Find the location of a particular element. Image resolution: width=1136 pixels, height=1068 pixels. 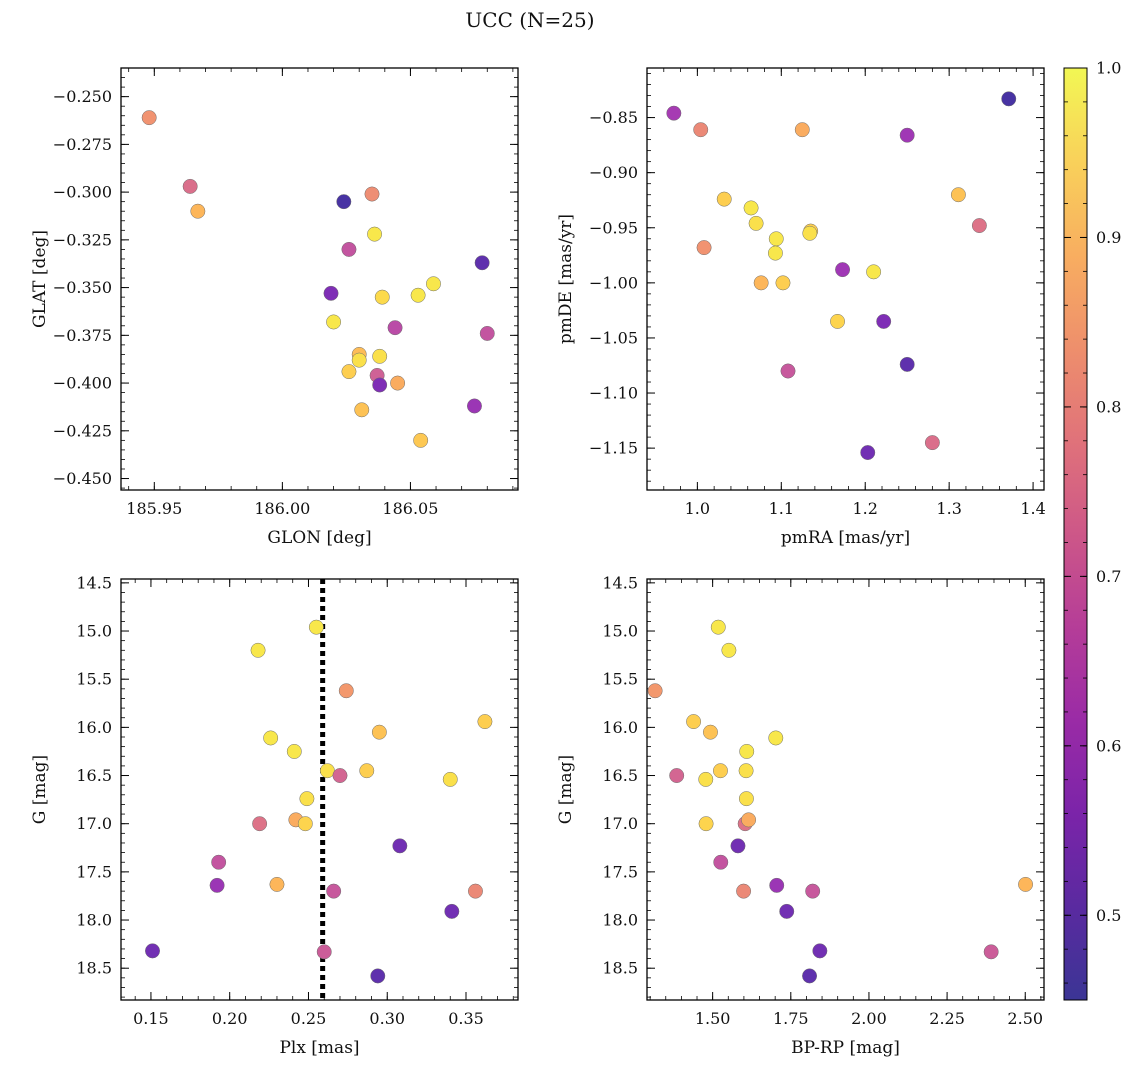

x-tick-label: 0.35 is located at coordinates (466, 1018).